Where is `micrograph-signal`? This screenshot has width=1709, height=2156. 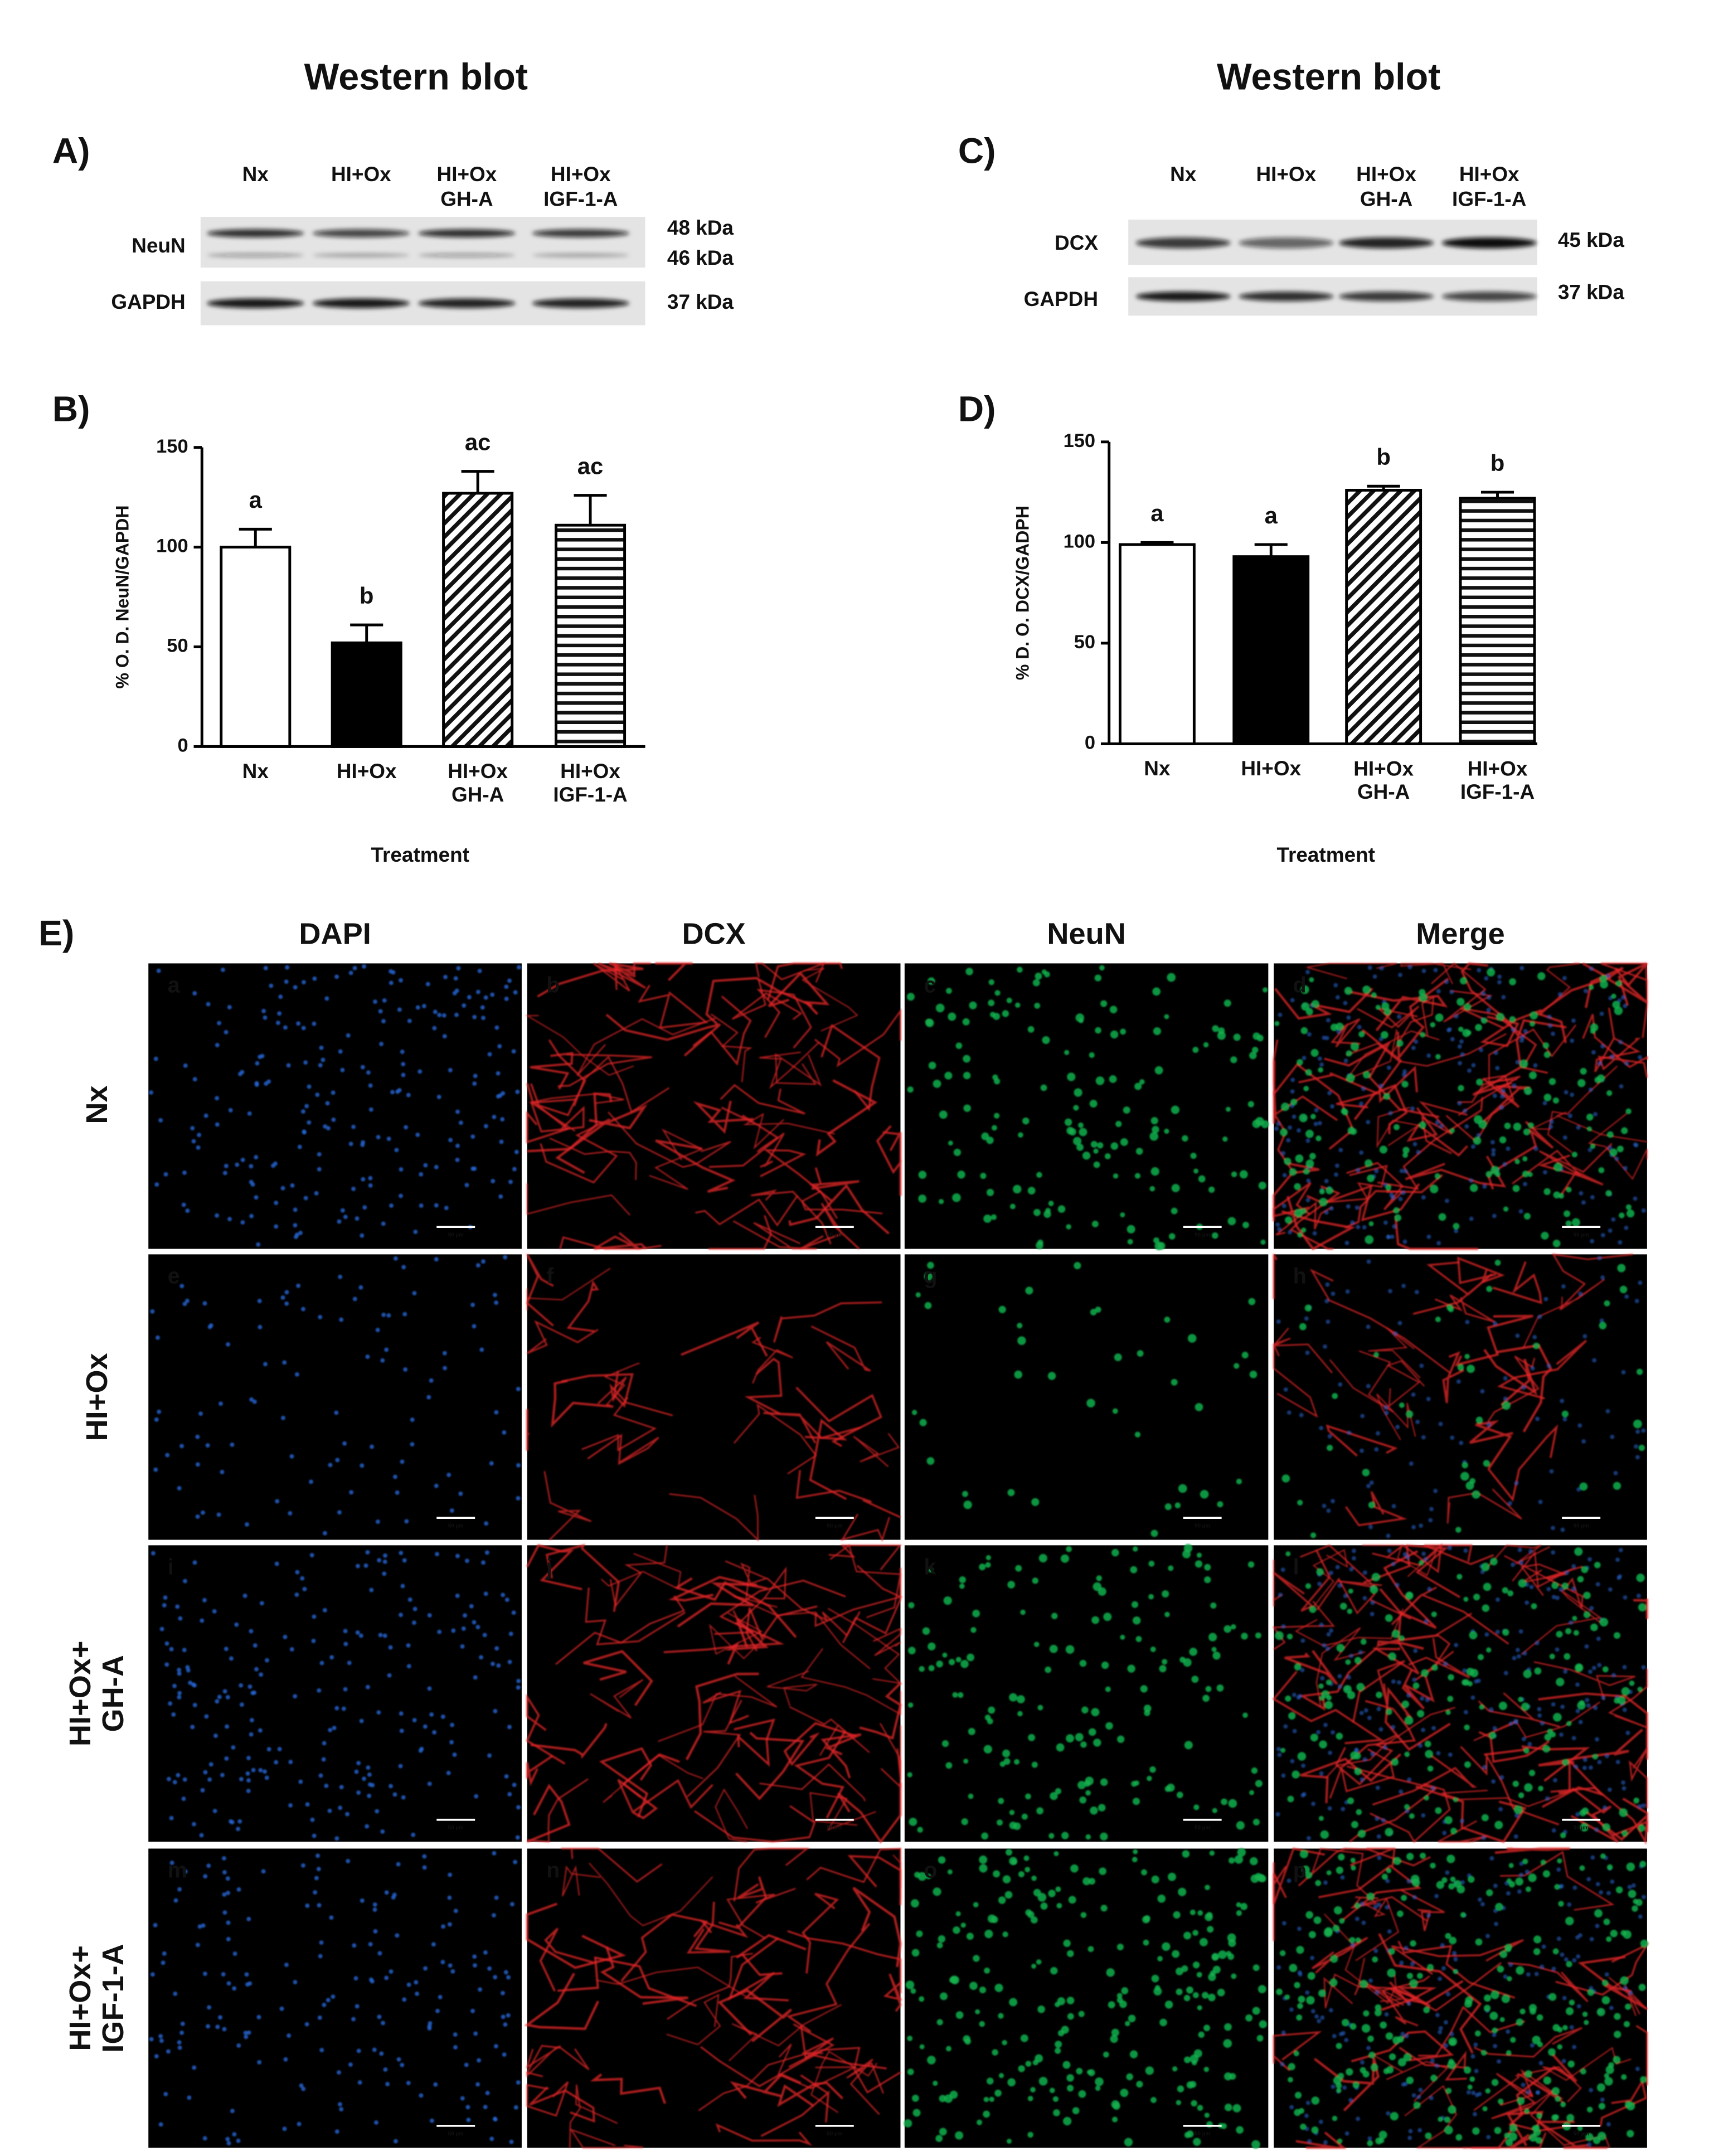 micrograph-signal is located at coordinates (713, 1398).